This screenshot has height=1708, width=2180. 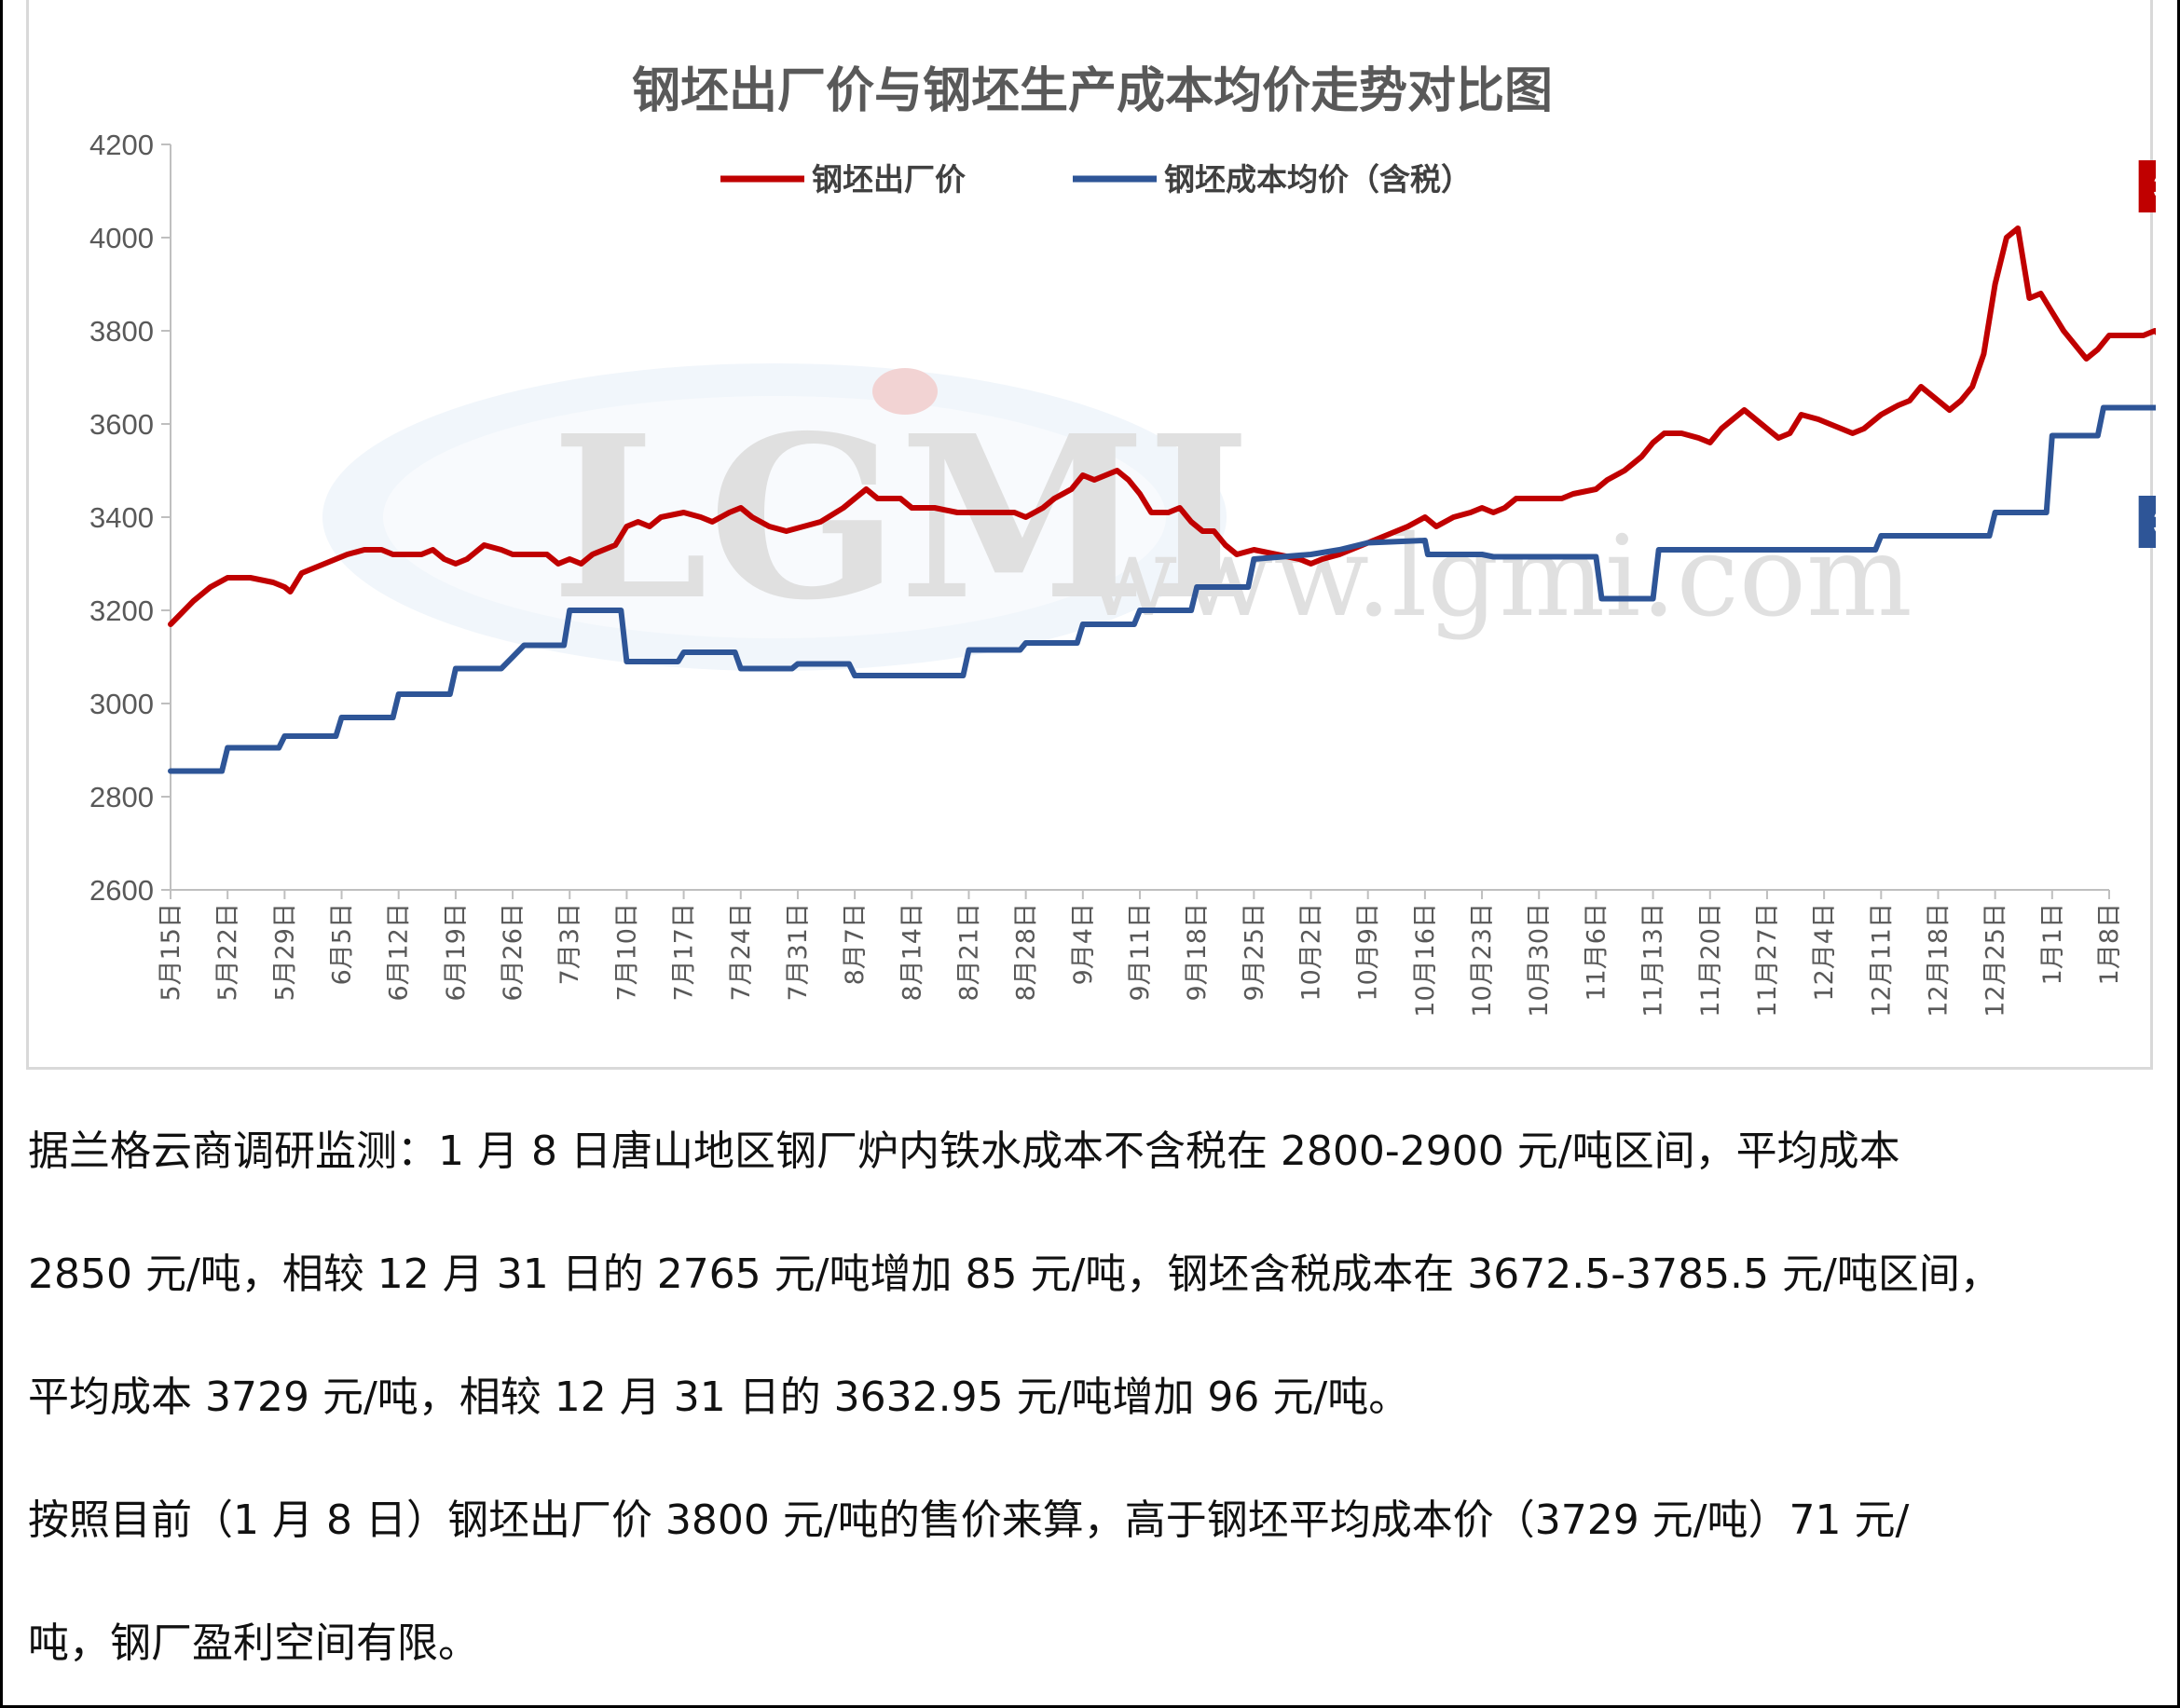 What do you see at coordinates (798, 952) in the screenshot?
I see `x-tick-label: 7月31日` at bounding box center [798, 952].